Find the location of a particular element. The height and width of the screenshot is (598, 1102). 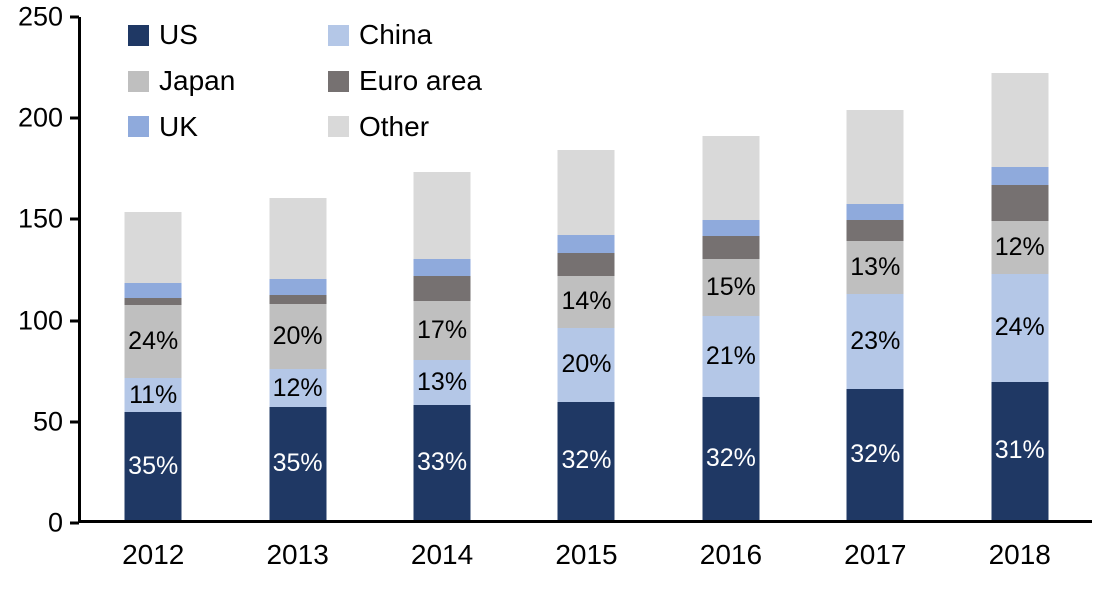

data-label-us: 31% is located at coordinates (1019, 450).